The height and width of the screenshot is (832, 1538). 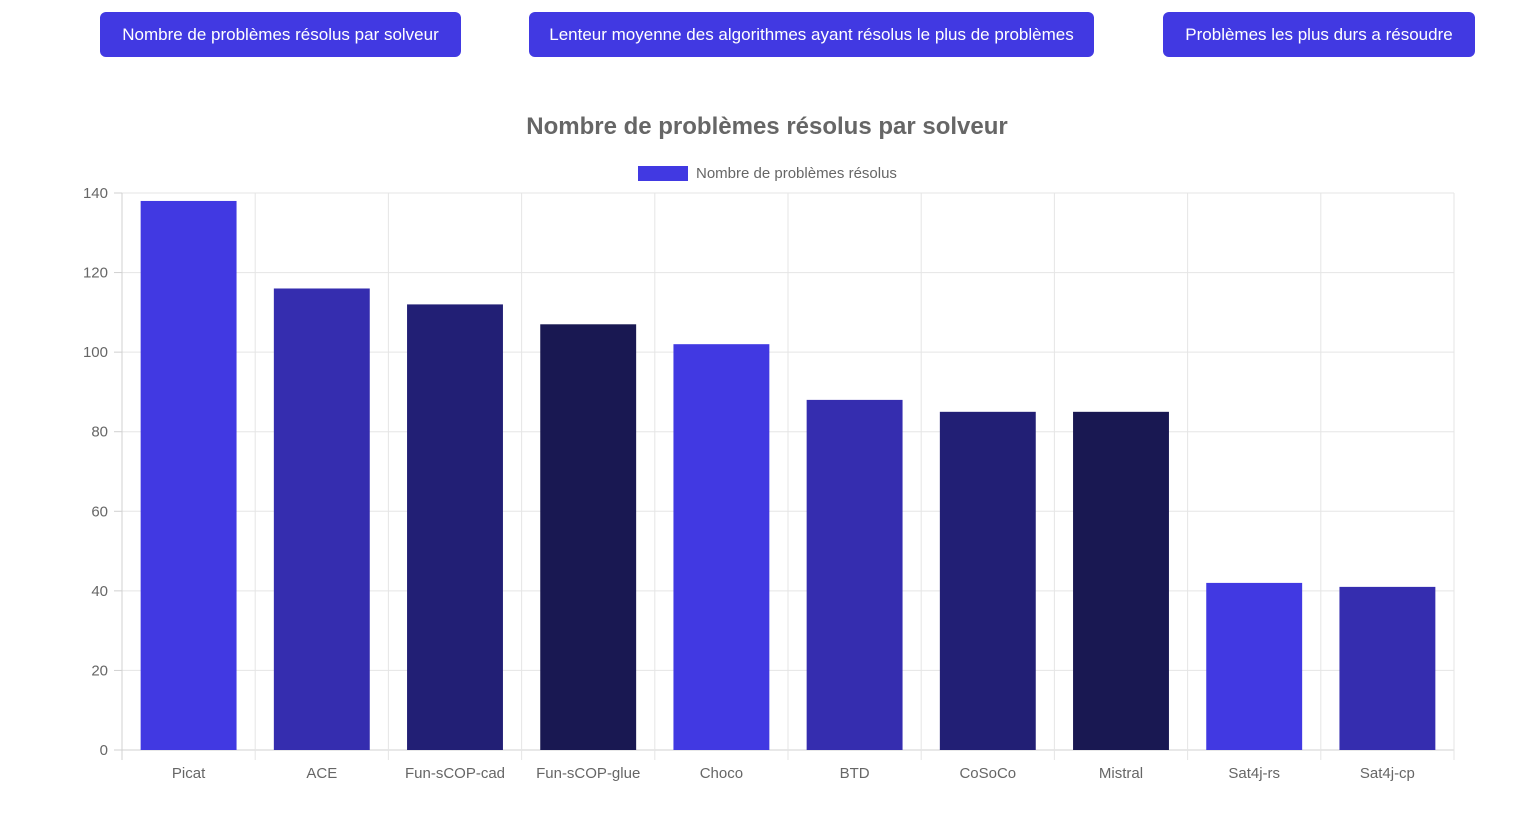 I want to click on x-tick-label: Picat, so click(x=189, y=773).